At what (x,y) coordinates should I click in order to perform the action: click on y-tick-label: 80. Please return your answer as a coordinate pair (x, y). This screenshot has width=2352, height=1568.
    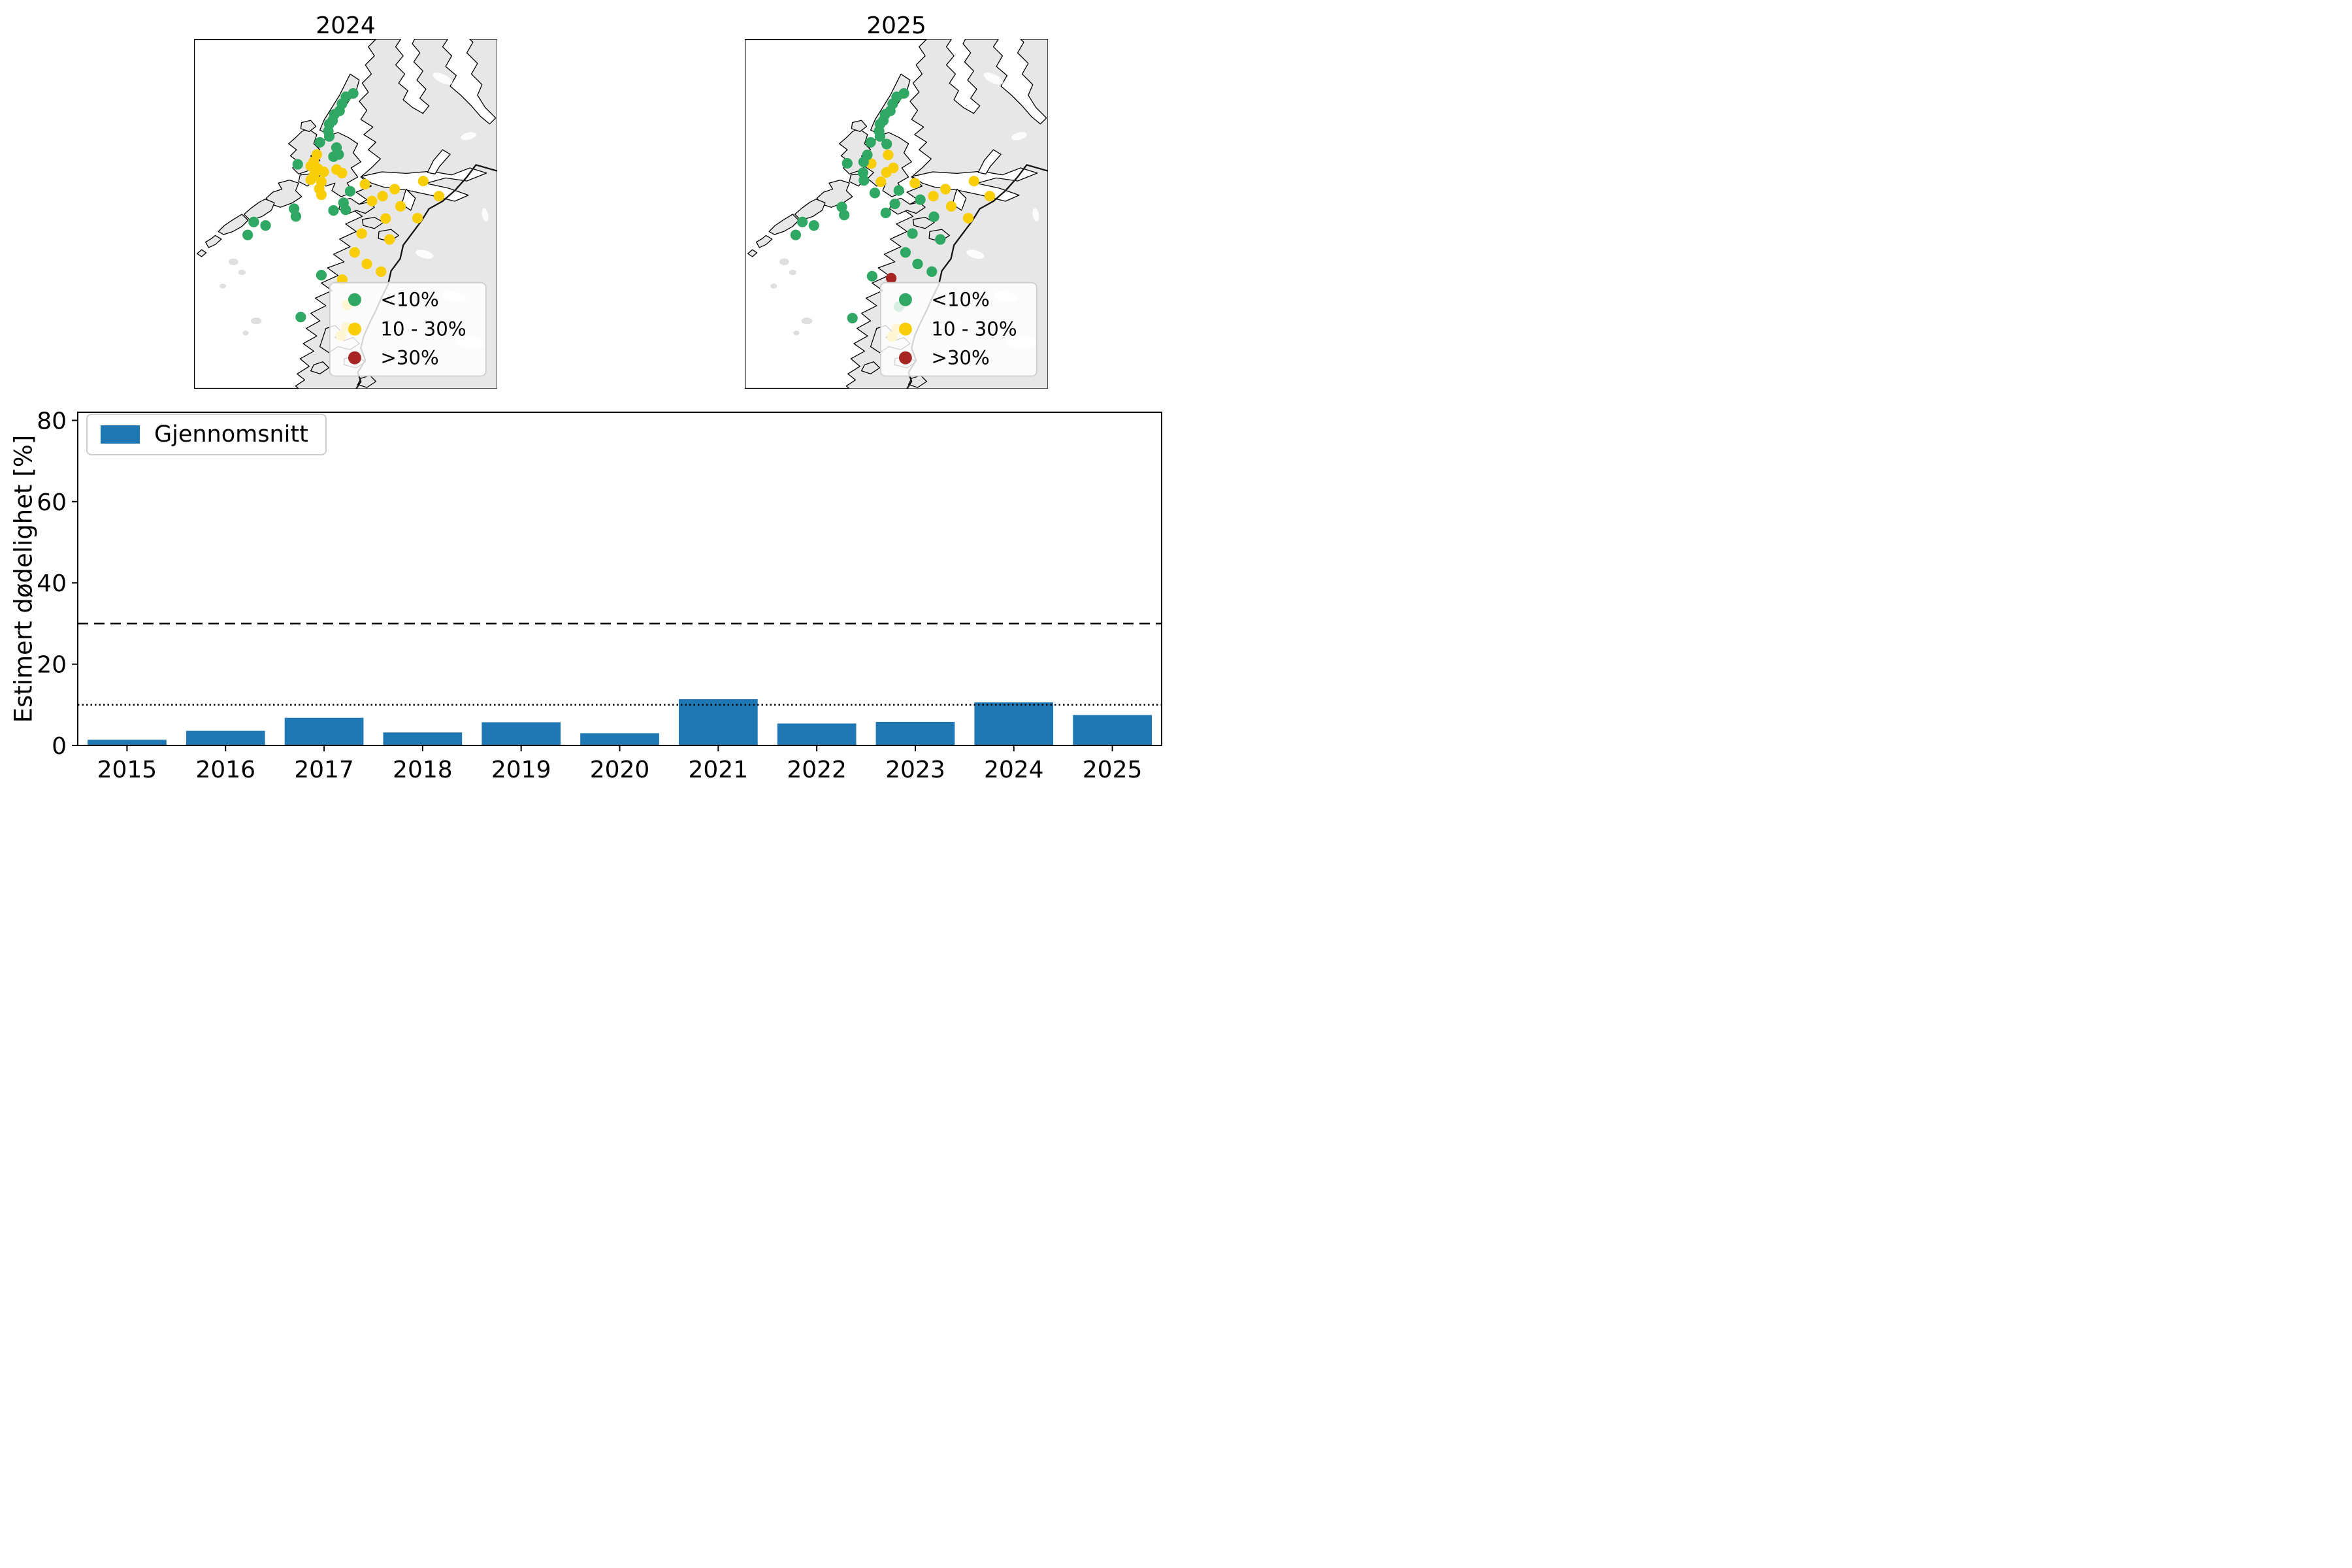
    Looking at the image, I should click on (52, 421).